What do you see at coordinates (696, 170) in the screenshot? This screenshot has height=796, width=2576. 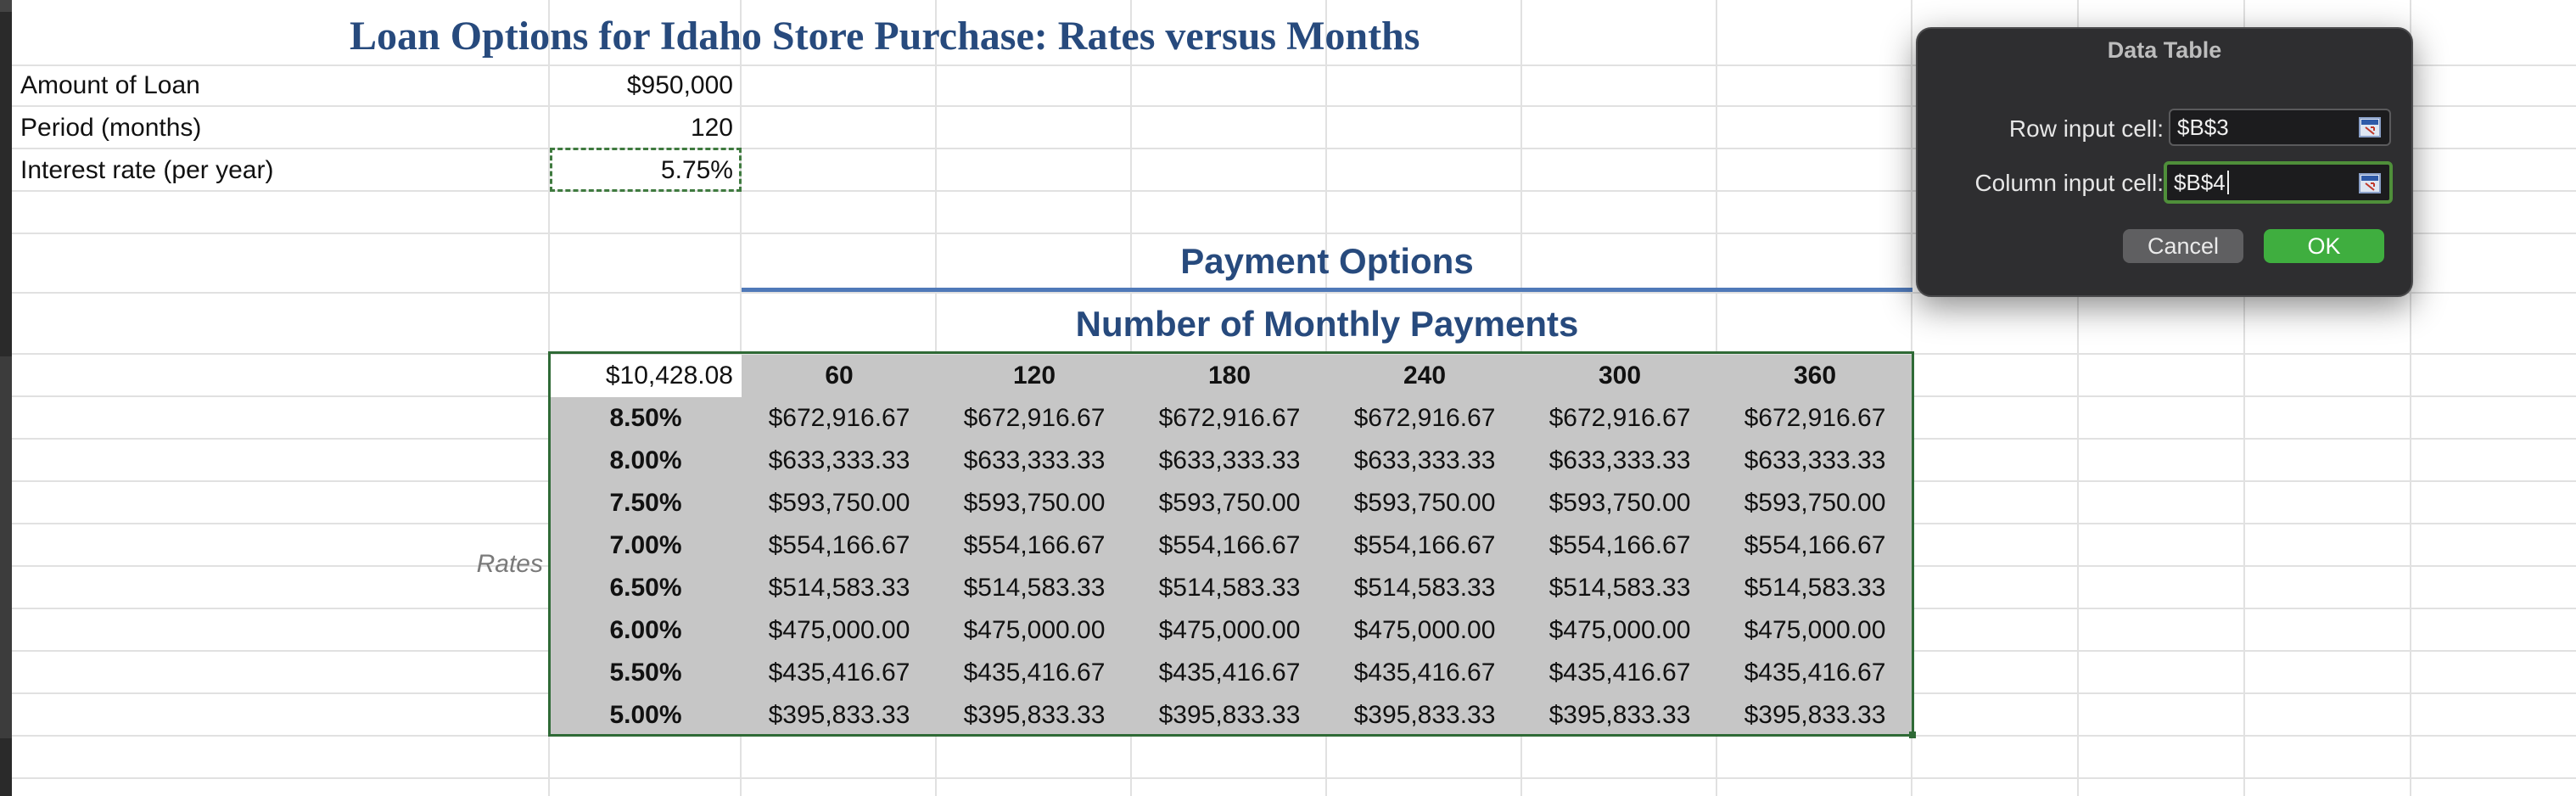 I see `interest-rate-value: 5.75%` at bounding box center [696, 170].